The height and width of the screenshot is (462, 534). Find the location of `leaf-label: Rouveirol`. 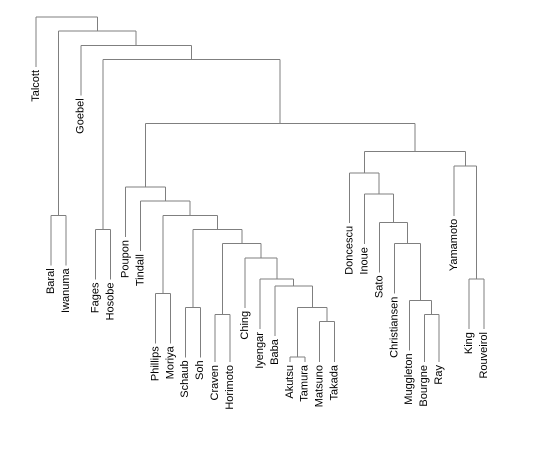

leaf-label: Rouveirol is located at coordinates (484, 355).